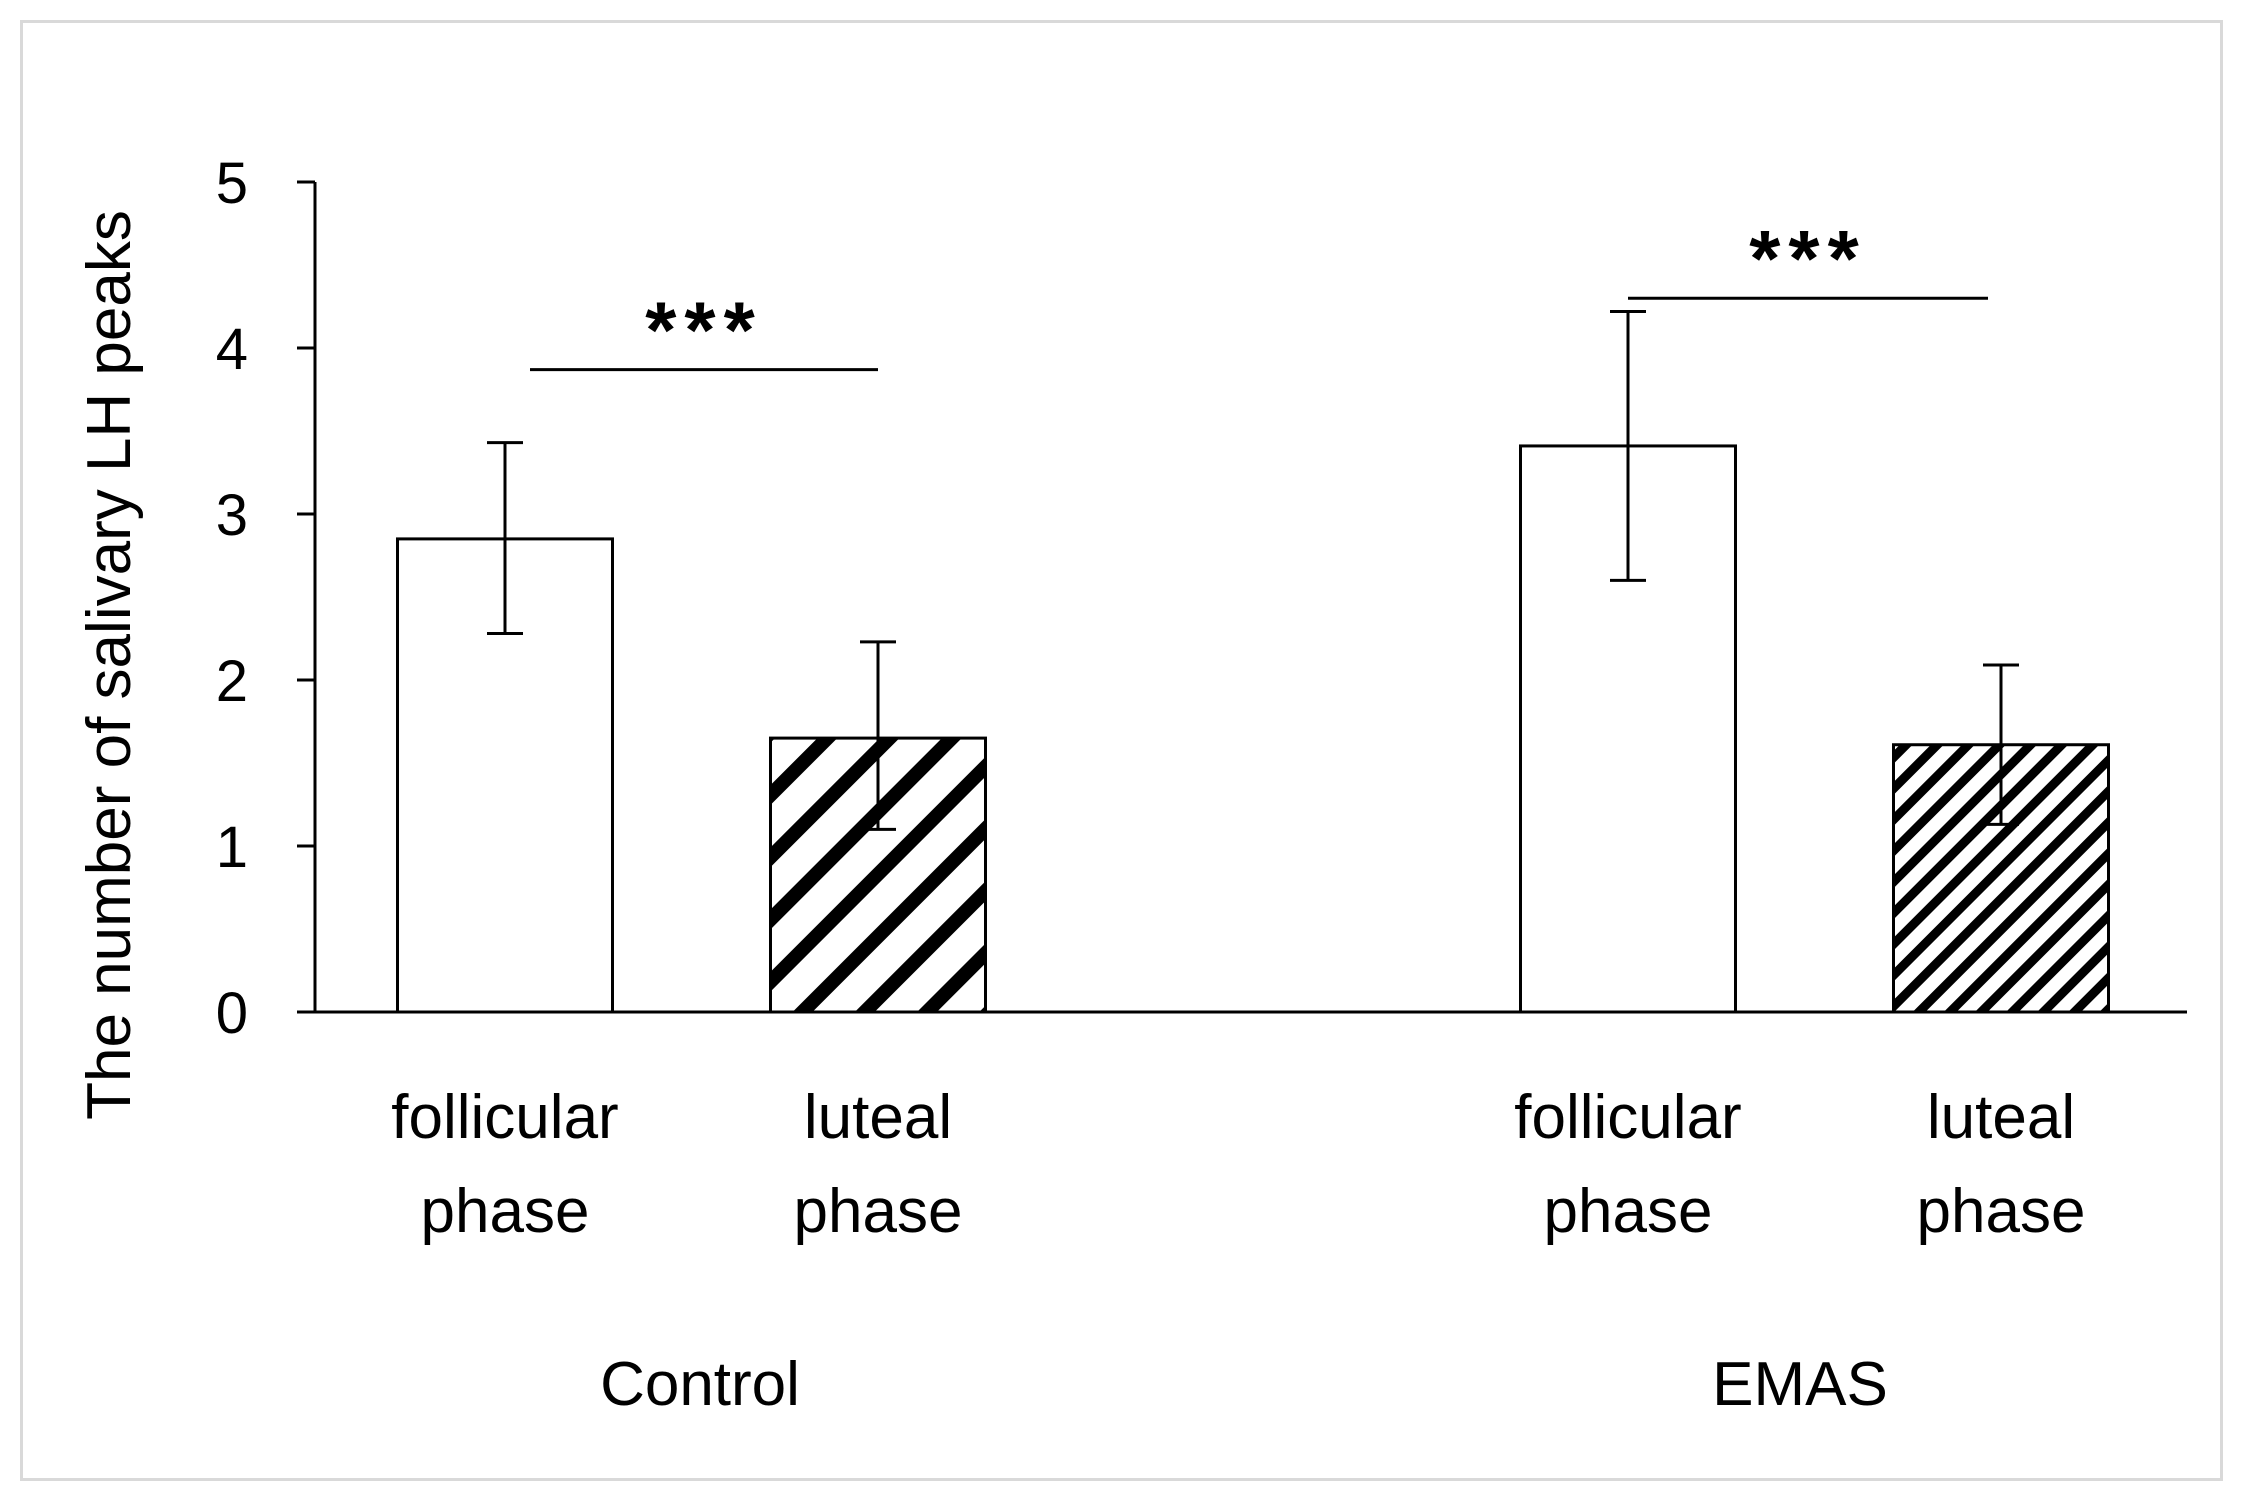  I want to click on y-ticks: 0 1 2 3 4 5, so click(265, 598).